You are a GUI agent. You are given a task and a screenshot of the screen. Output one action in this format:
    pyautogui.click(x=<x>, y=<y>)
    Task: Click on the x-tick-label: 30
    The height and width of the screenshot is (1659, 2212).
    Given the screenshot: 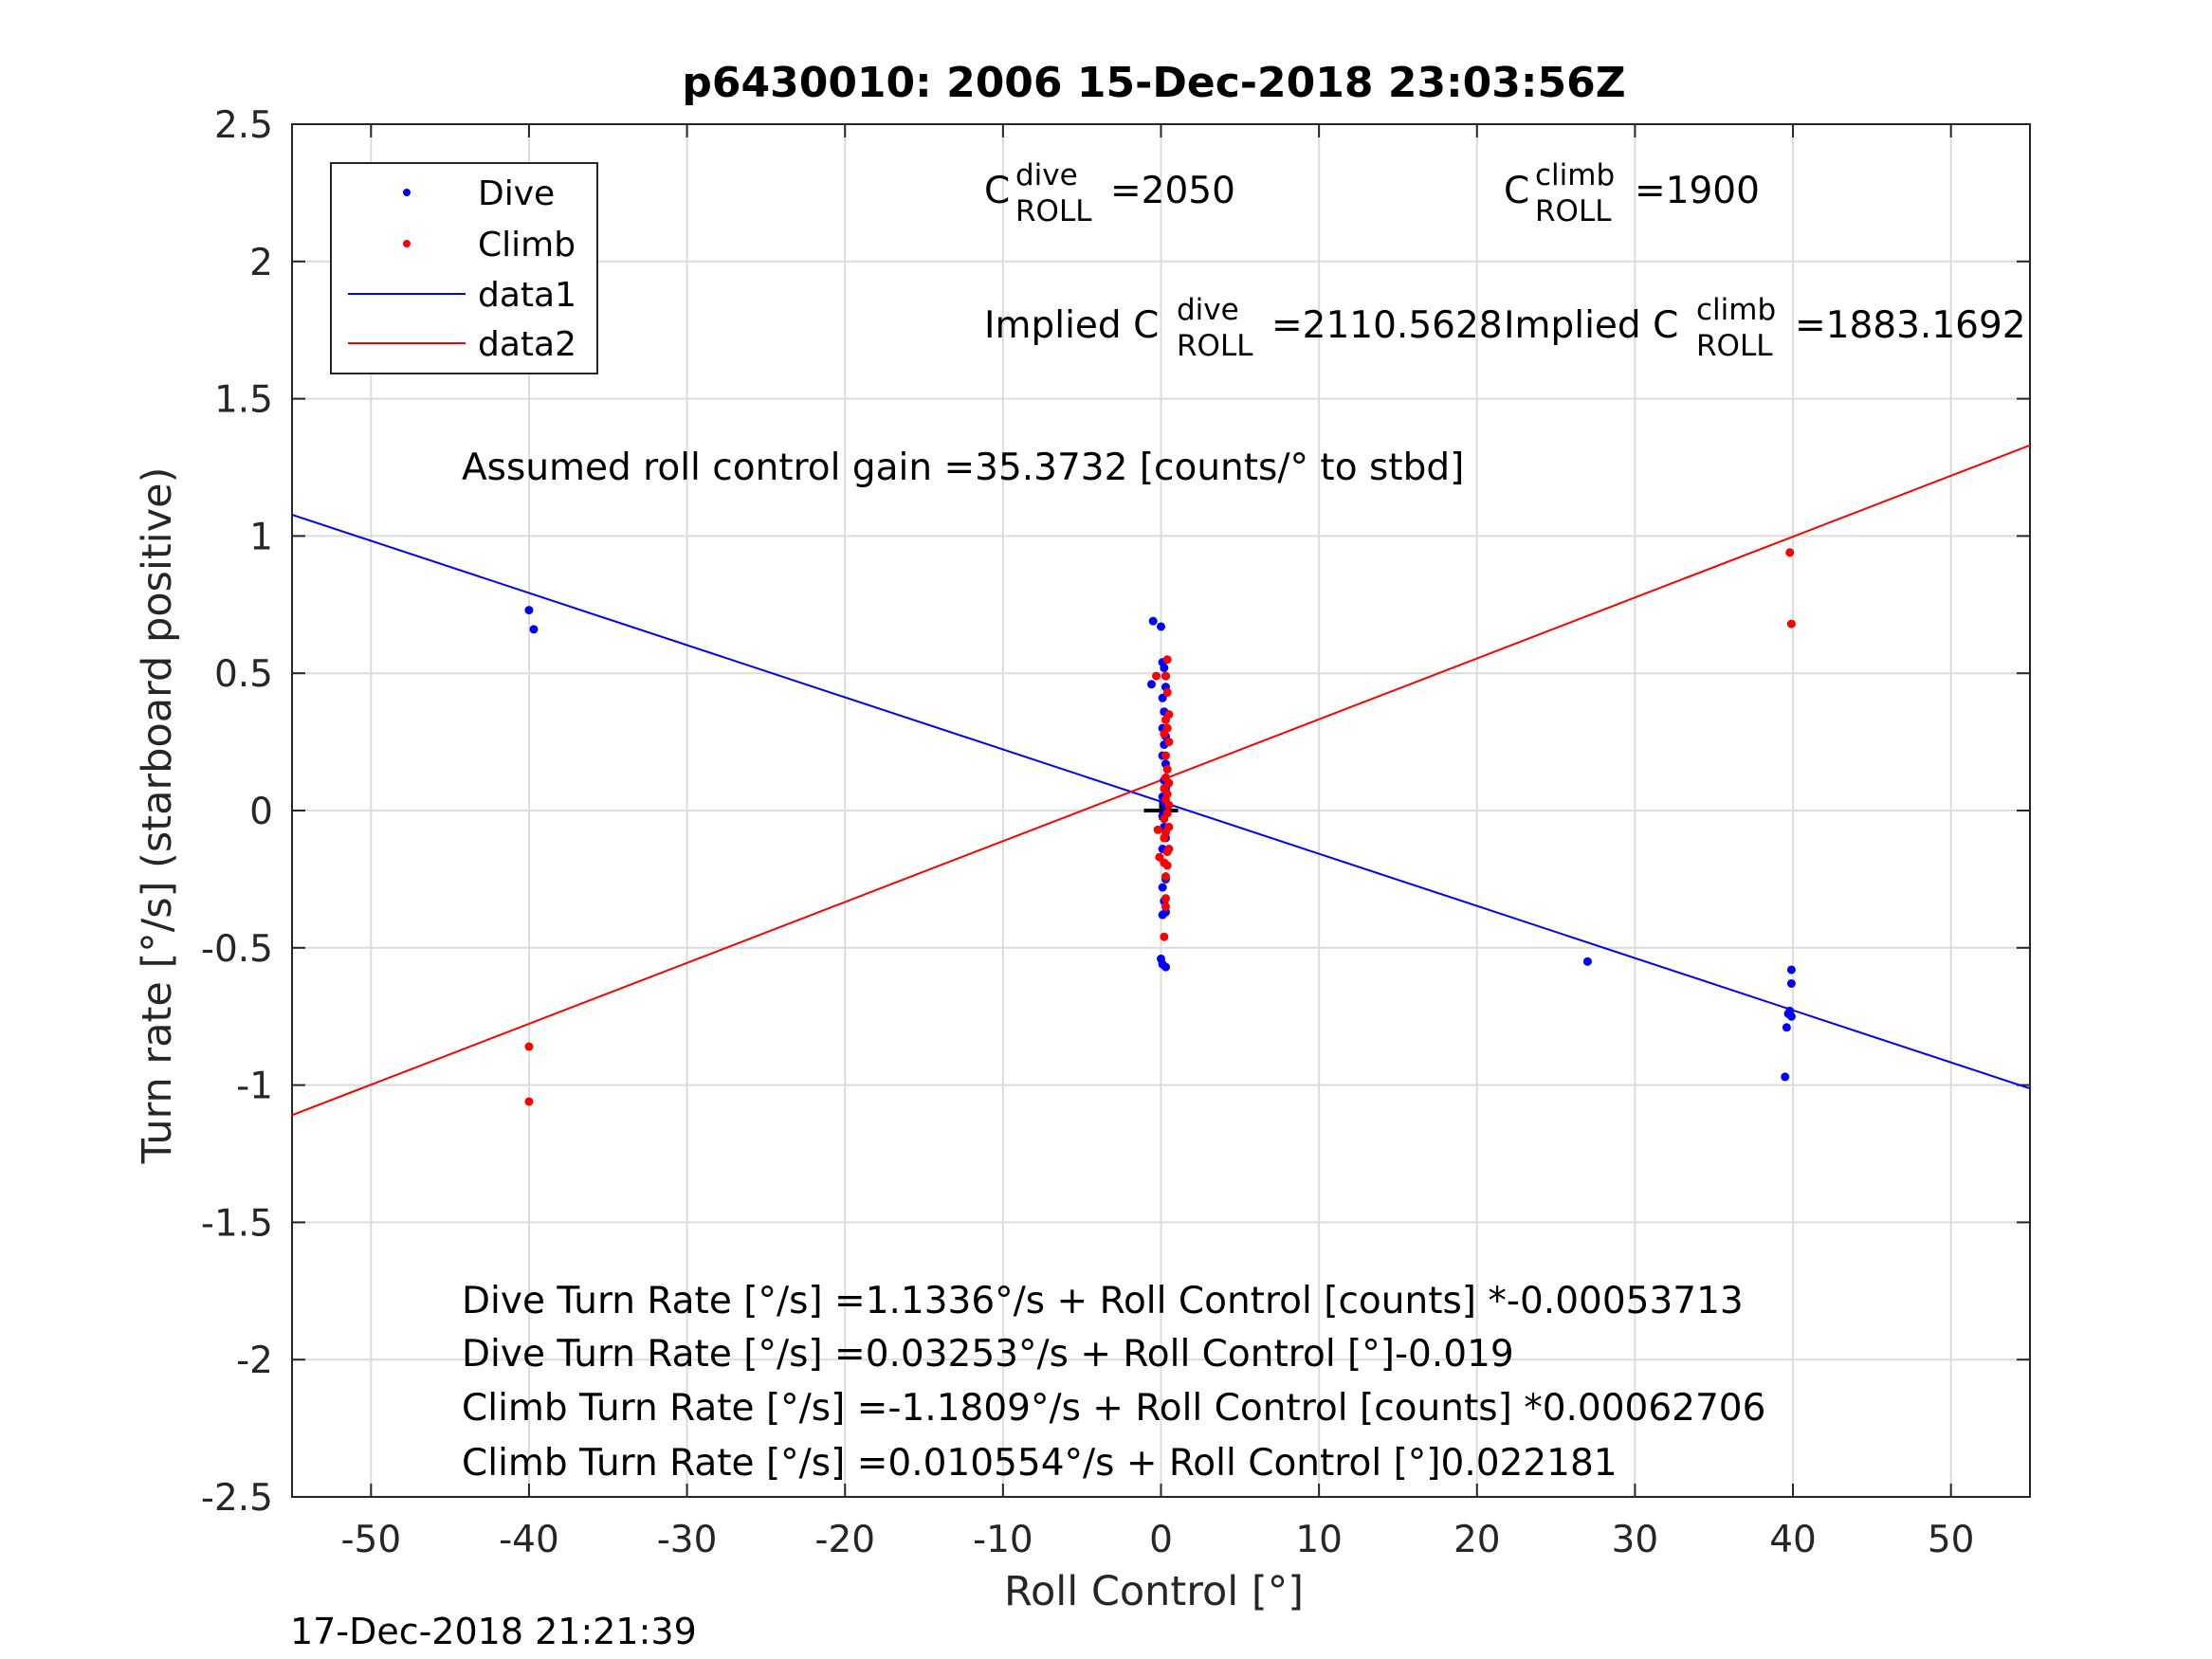 What is the action you would take?
    pyautogui.click(x=1635, y=1540)
    